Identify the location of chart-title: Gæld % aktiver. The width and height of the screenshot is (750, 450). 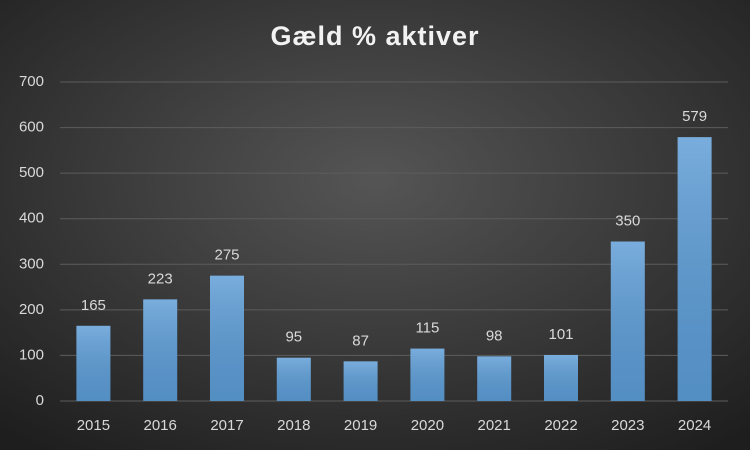
(374, 36).